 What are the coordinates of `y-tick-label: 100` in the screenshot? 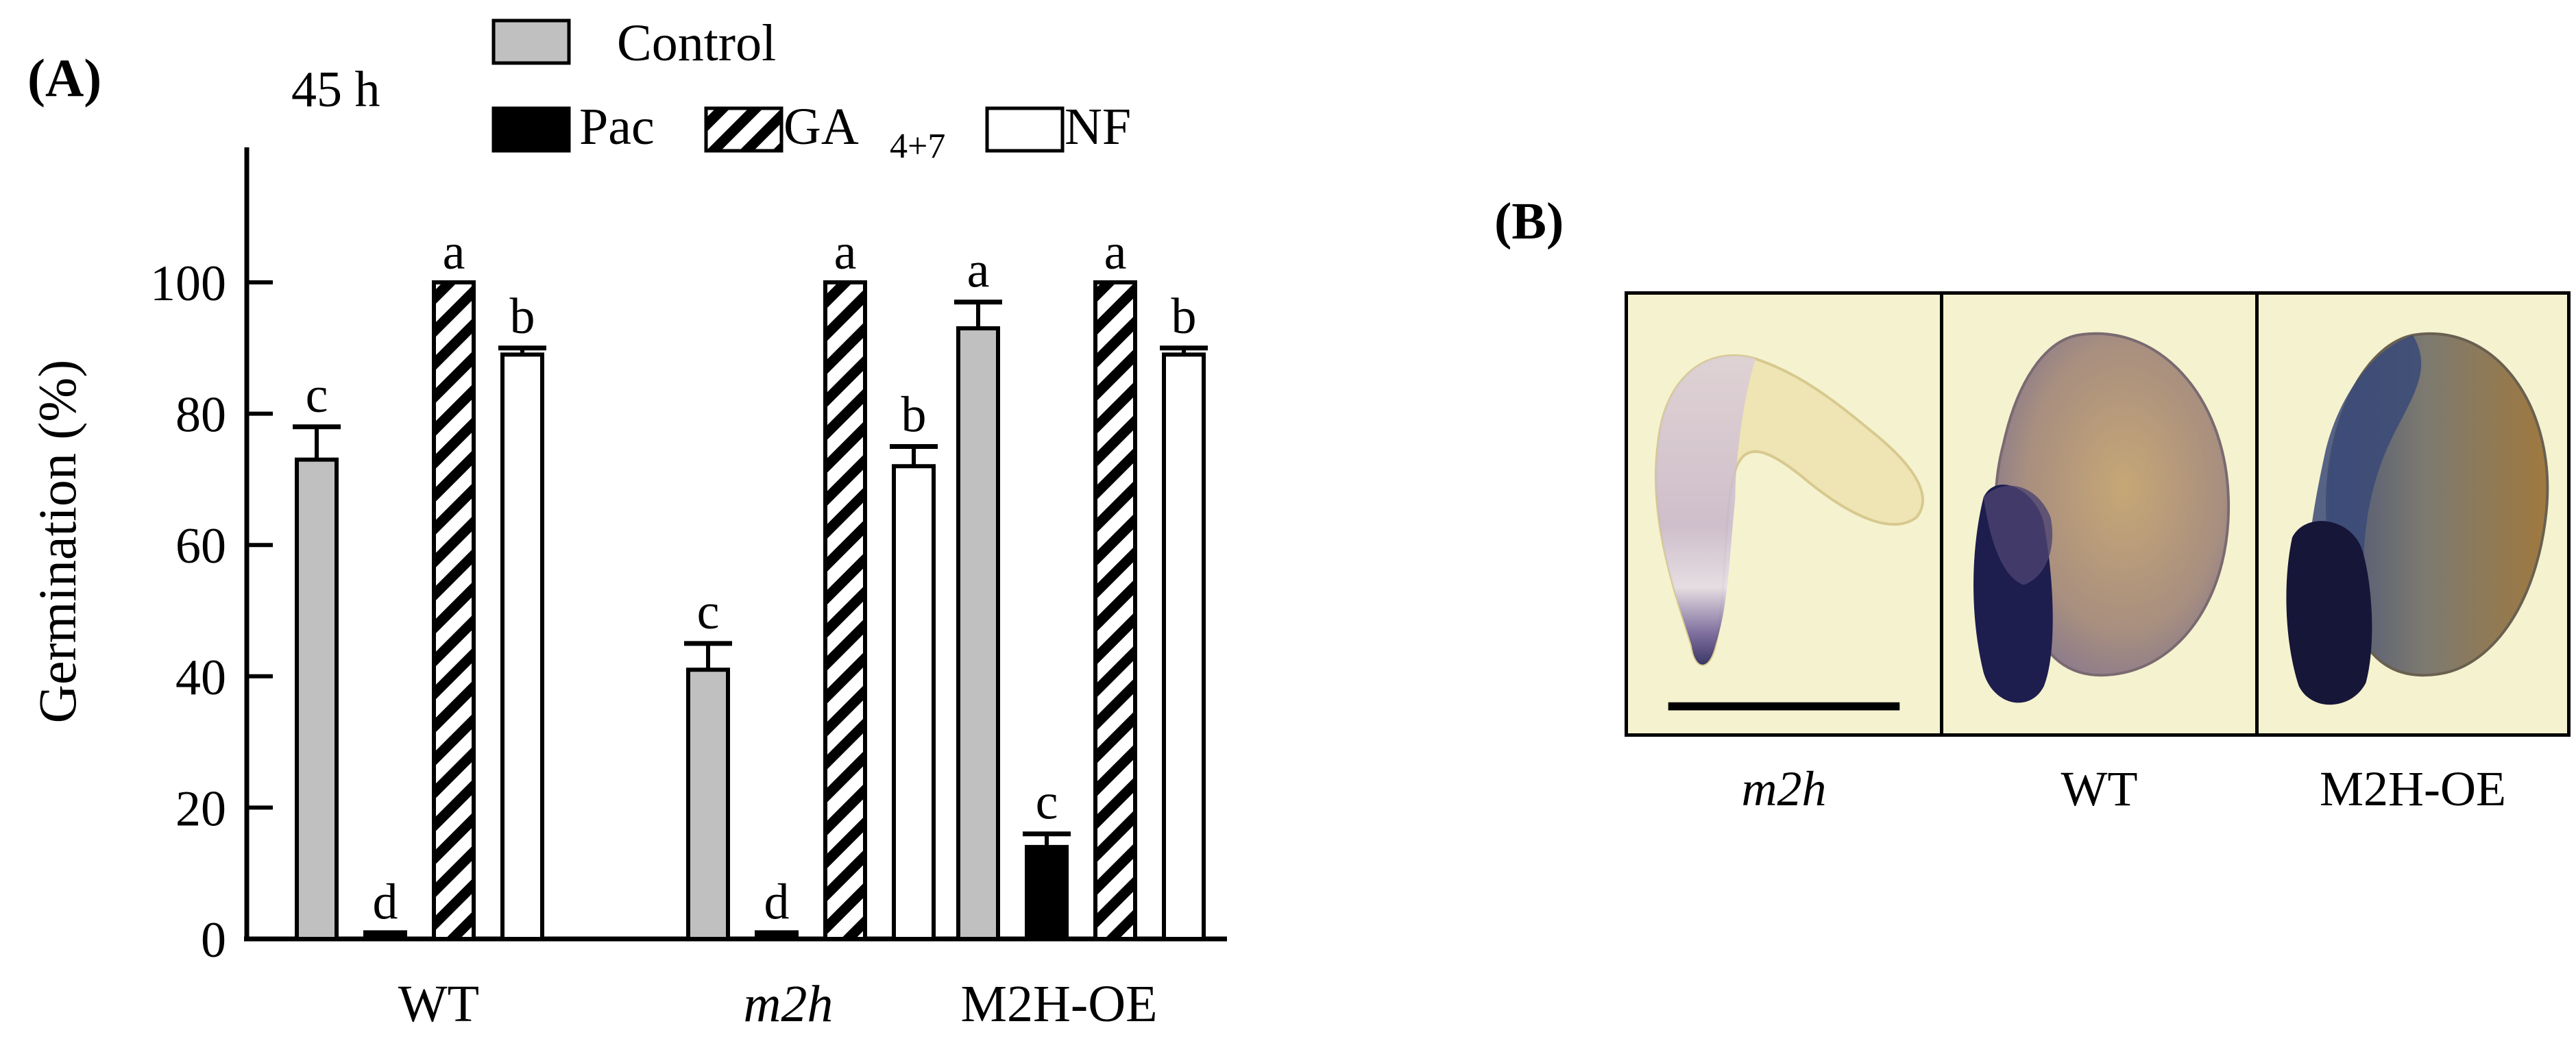 It's located at (188, 284).